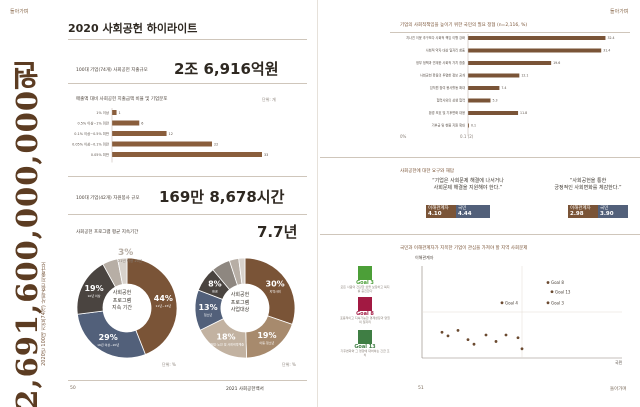 This screenshot has width=640, height=407. Describe the element at coordinates (447, 87) in the screenshot. I see `bar-category-label: 임직원 참여 봉사활동 확대` at that location.